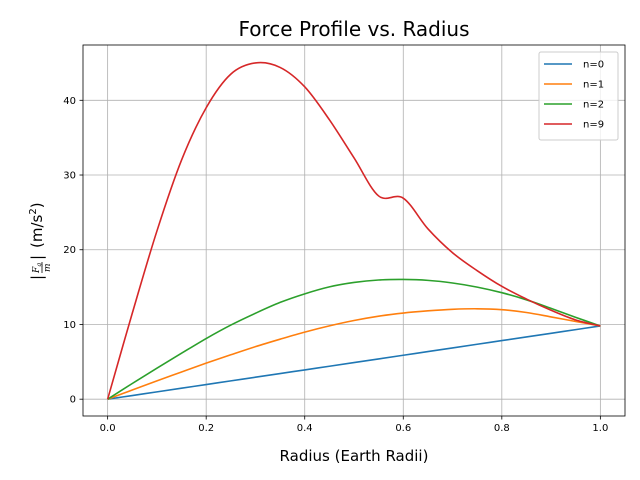 The width and height of the screenshot is (640, 480). Describe the element at coordinates (69, 250) in the screenshot. I see `y-tick-label: 20` at that location.